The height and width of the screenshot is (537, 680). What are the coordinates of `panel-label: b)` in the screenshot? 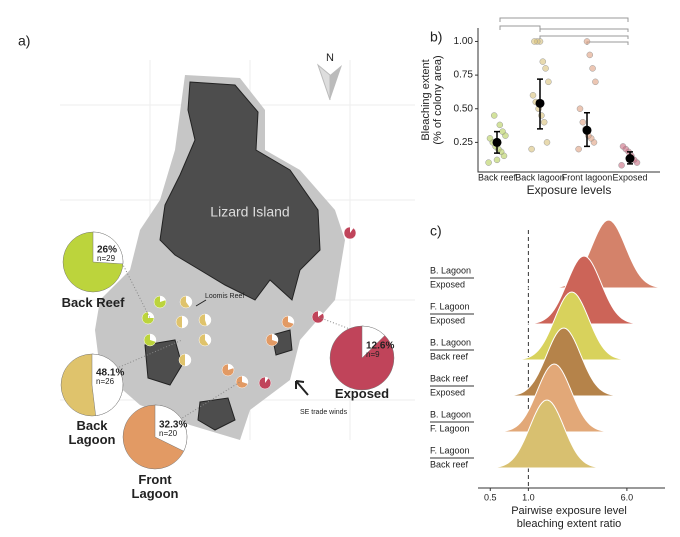 It's located at (436, 37).